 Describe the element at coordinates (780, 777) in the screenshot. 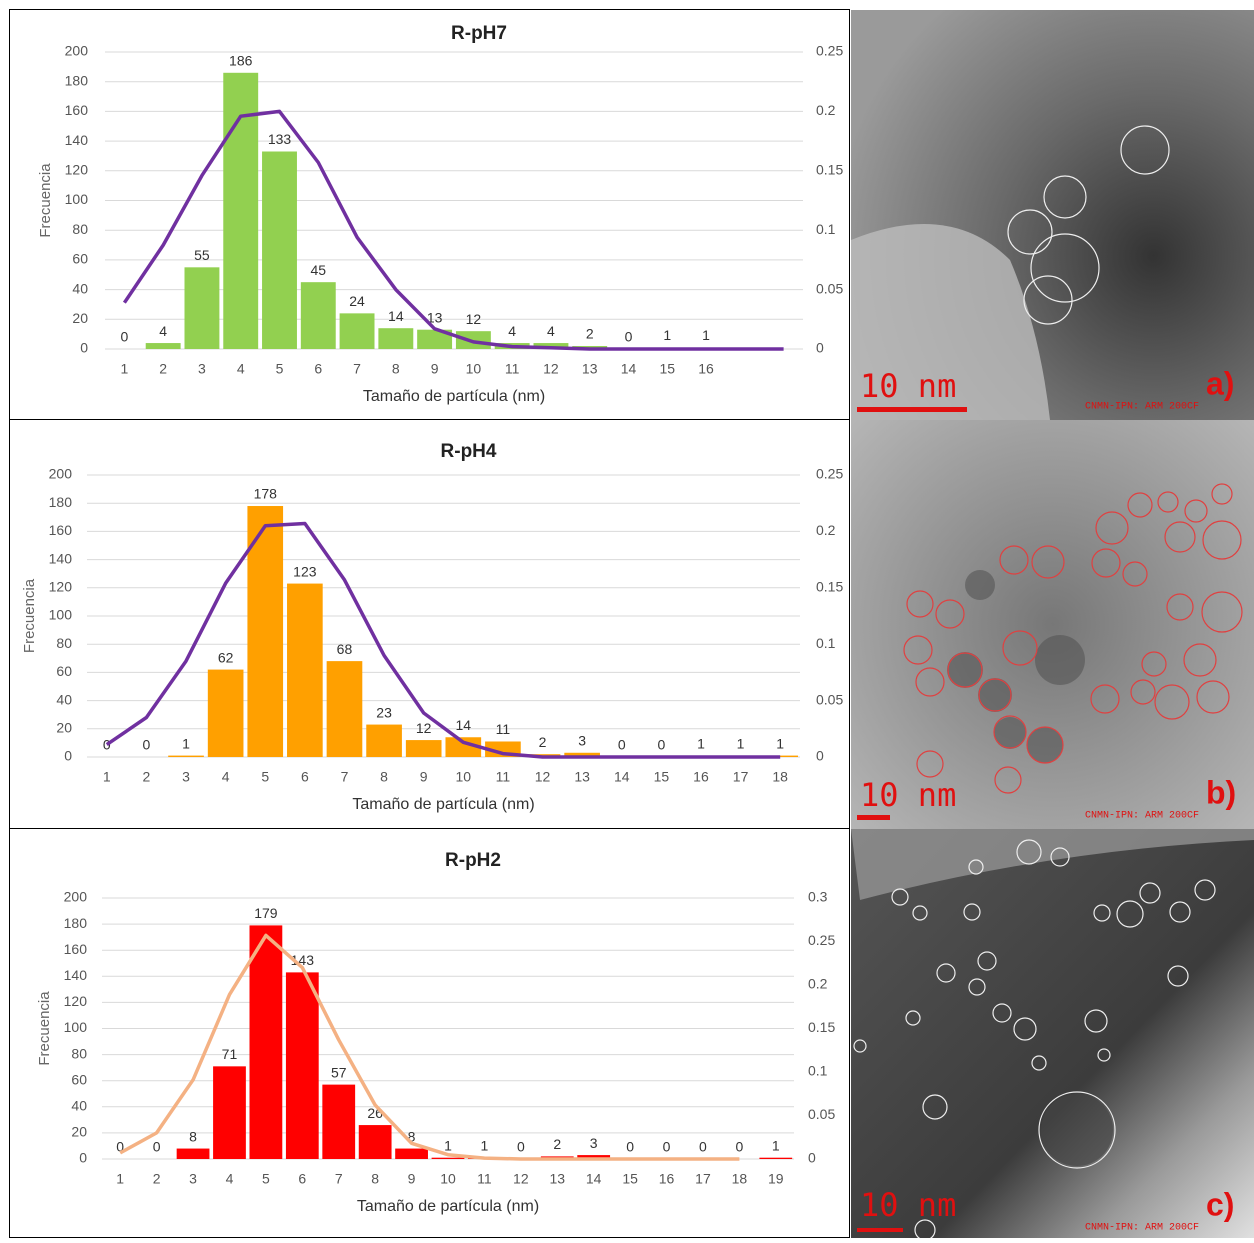

I see `x-tick-label: 18` at that location.